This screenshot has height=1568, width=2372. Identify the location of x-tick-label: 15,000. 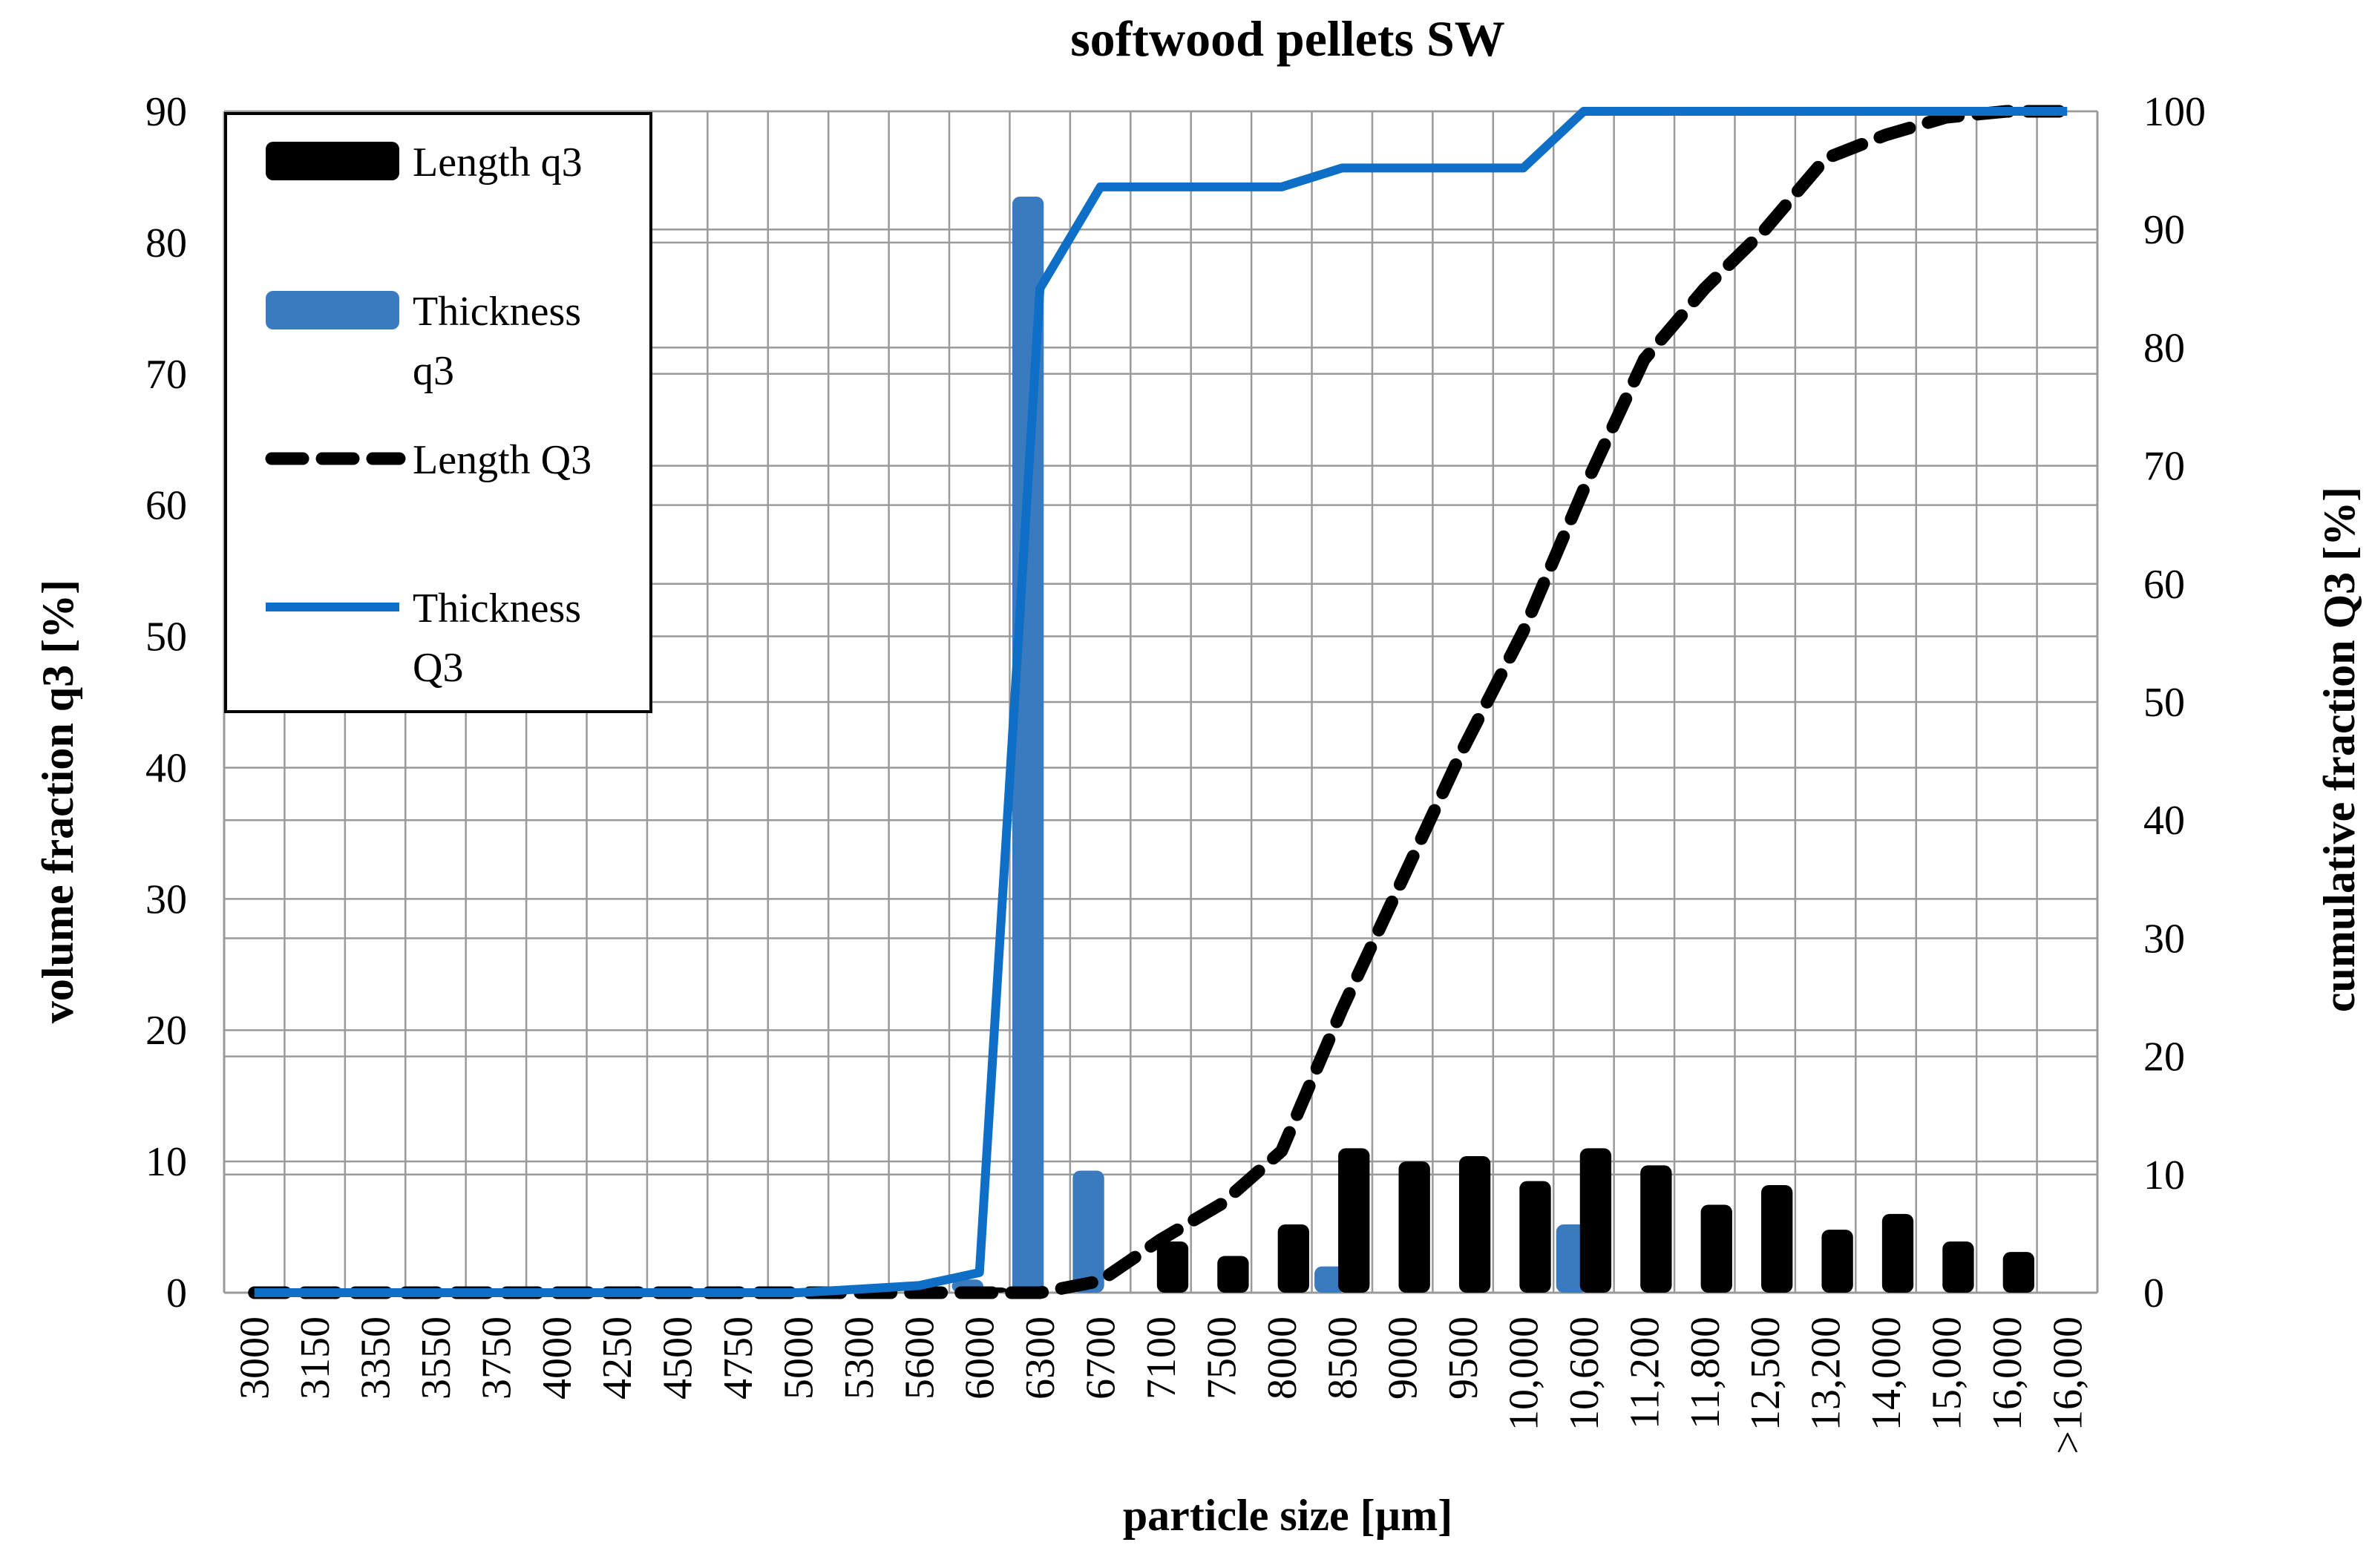
(1947, 1373).